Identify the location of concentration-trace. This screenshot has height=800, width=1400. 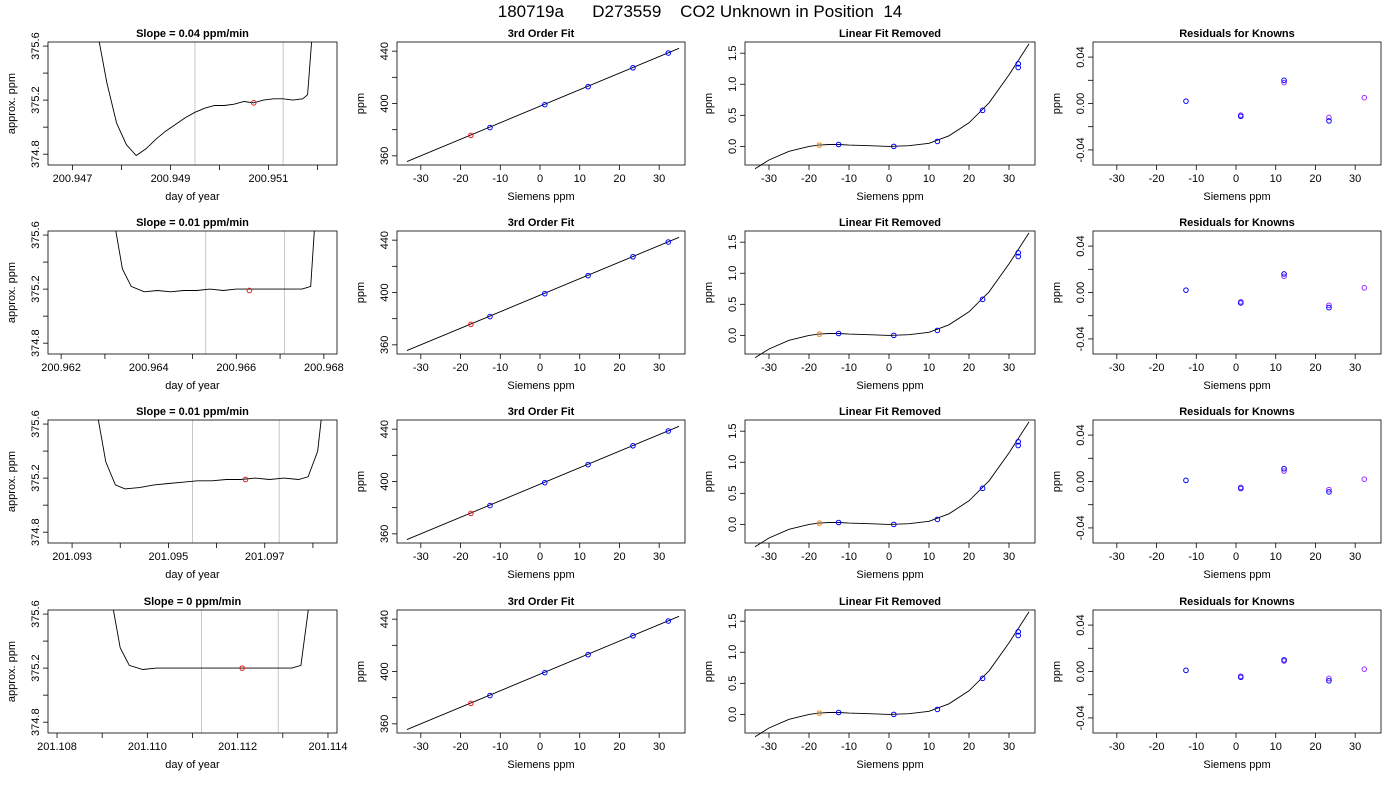
(215, 262).